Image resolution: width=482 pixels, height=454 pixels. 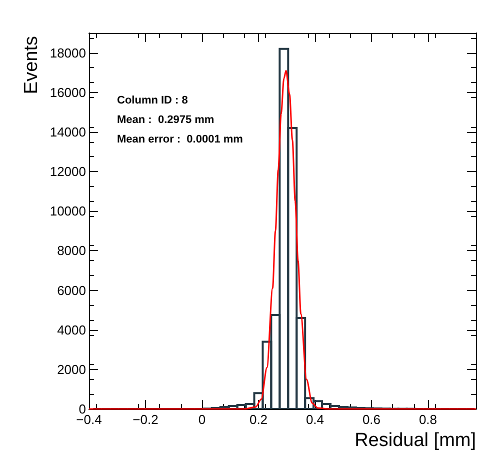 What do you see at coordinates (68, 52) in the screenshot?
I see `y-tick-label: 18000` at bounding box center [68, 52].